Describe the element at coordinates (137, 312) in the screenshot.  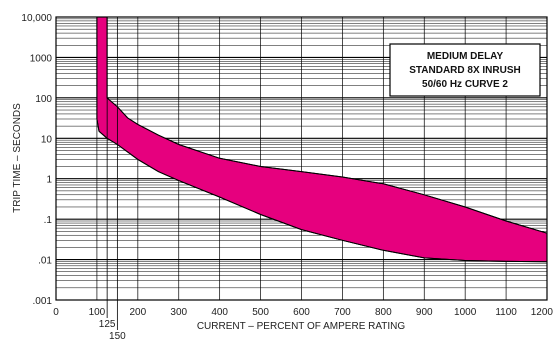
I see `x-tick-label-200: 200` at that location.